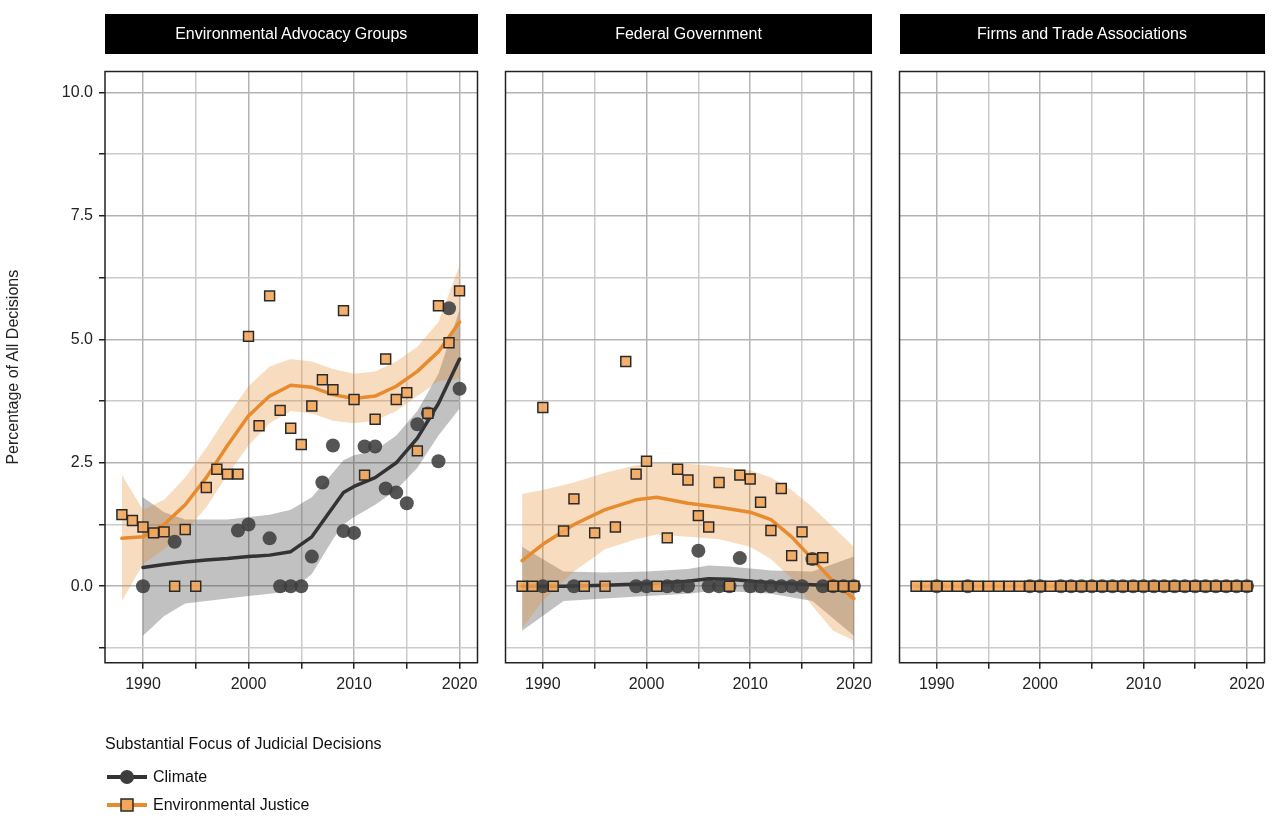 This screenshot has width=1280, height=826. Describe the element at coordinates (180, 777) in the screenshot. I see `legend-label: Climate` at that location.